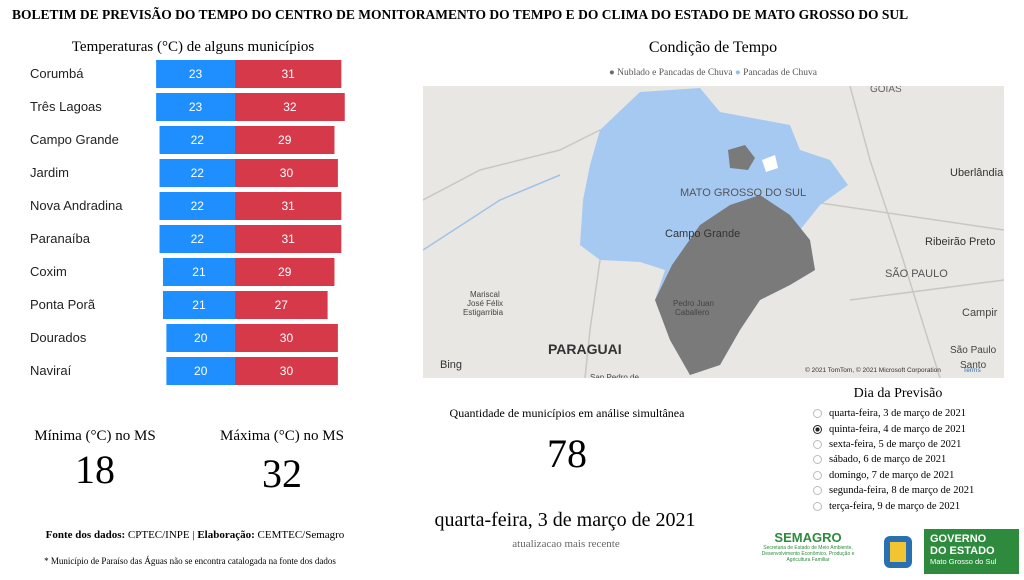 The image size is (1024, 580). Describe the element at coordinates (614, 375) in the screenshot. I see `map-label: San Pedro de` at that location.